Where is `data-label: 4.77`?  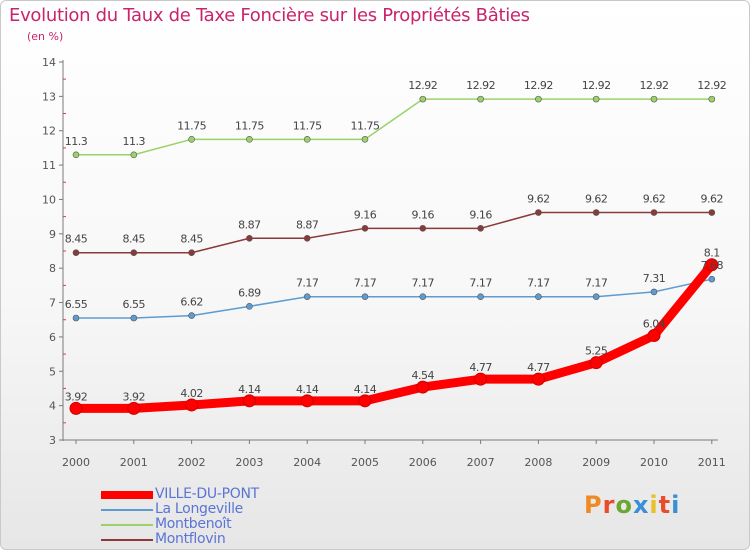
data-label: 4.77 is located at coordinates (538, 367).